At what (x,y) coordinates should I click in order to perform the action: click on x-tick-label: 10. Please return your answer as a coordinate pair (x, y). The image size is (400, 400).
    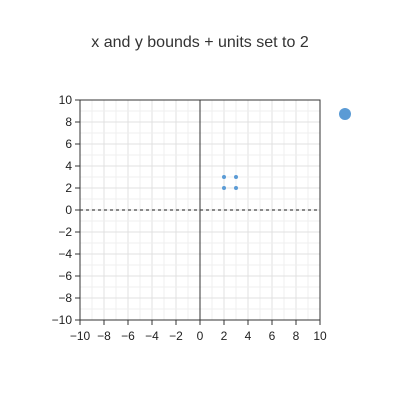
    Looking at the image, I should click on (320, 336).